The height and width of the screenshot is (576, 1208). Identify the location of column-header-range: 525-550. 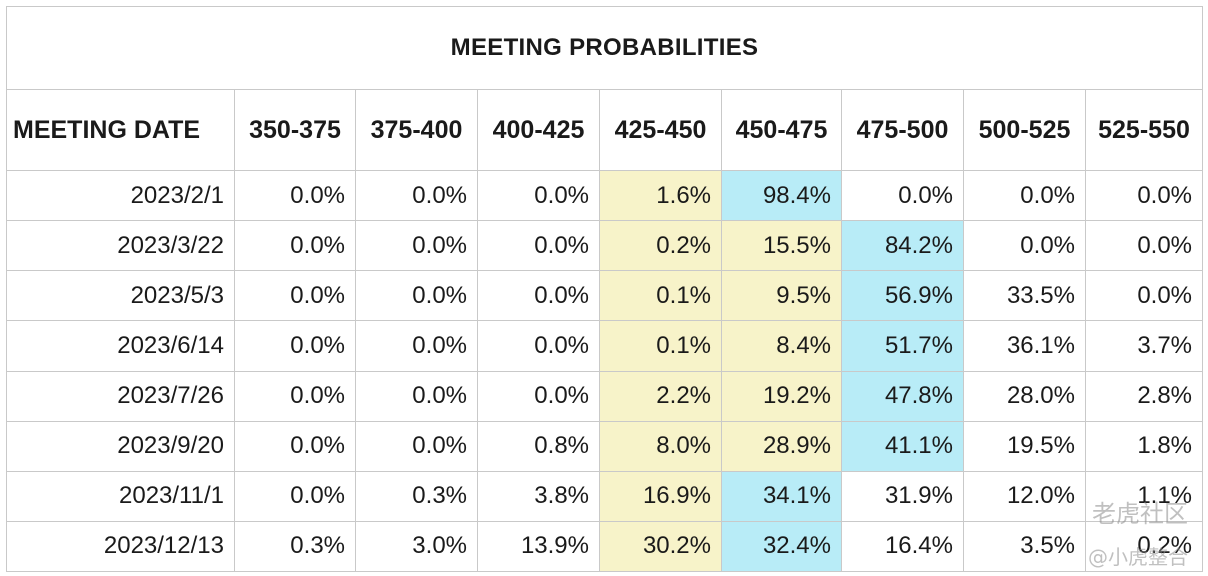
(1144, 130).